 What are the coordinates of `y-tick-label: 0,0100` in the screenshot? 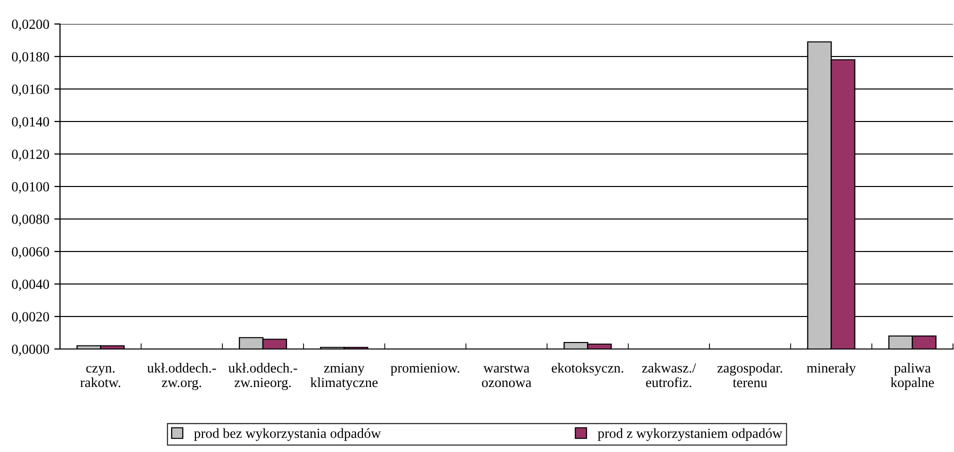 It's located at (31, 188).